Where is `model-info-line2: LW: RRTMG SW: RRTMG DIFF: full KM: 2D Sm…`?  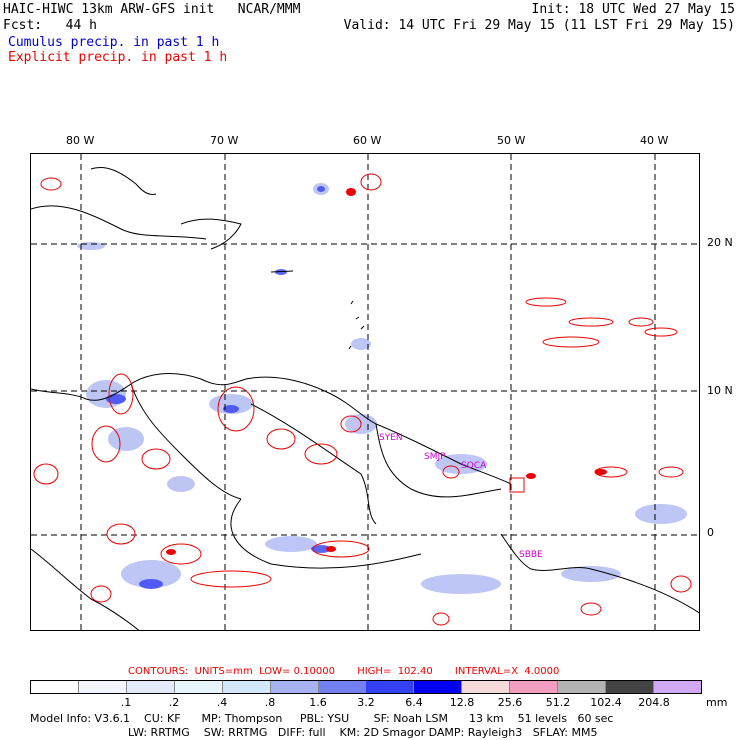
model-info-line2: LW: RRTMG SW: RRTMG DIFF: full KM: 2D Sm… is located at coordinates (363, 732).